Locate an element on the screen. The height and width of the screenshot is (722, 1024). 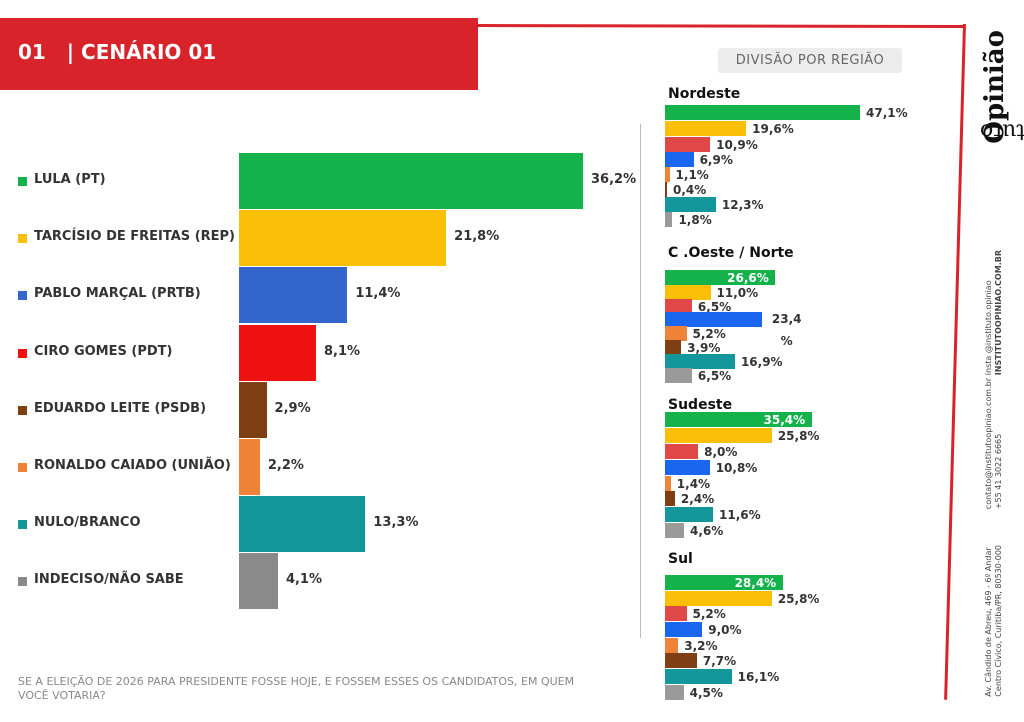
candidate-label: PABLO MARÇAL (PRTB) is located at coordinates (117, 294).